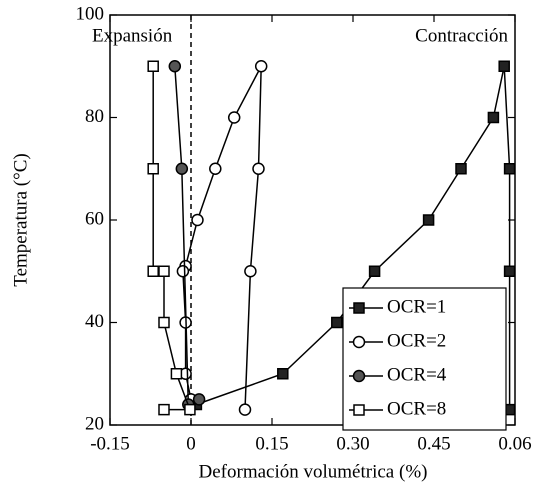  Describe the element at coordinates (461, 35) in the screenshot. I see `annotation: Contracción` at that location.